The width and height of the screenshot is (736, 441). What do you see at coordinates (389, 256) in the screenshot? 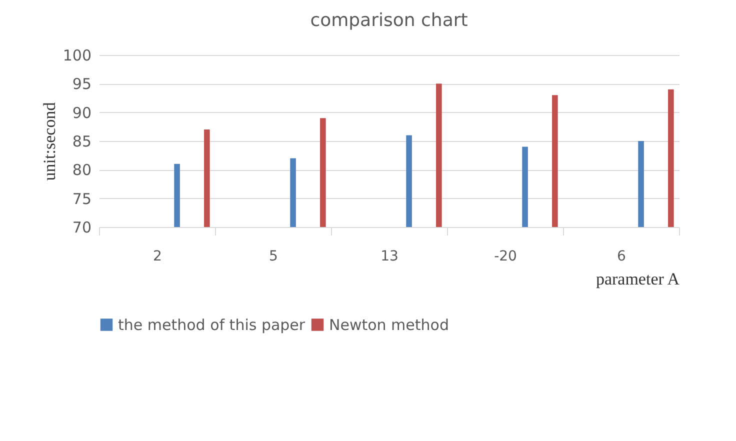
I see `x-tick-label: 13` at bounding box center [389, 256].